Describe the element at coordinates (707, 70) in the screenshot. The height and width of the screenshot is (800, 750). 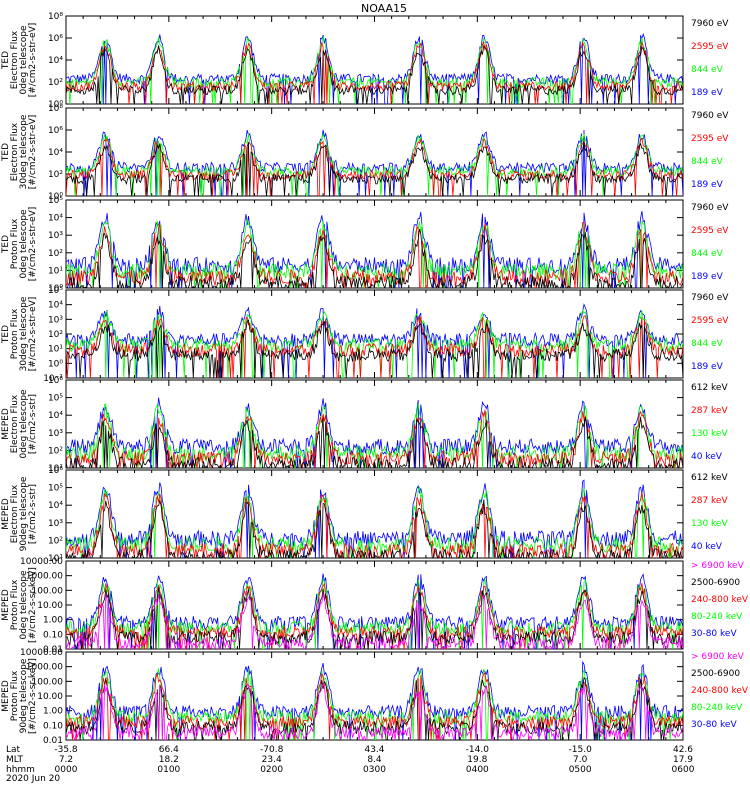
I see `legend-entry: 844 eV` at that location.